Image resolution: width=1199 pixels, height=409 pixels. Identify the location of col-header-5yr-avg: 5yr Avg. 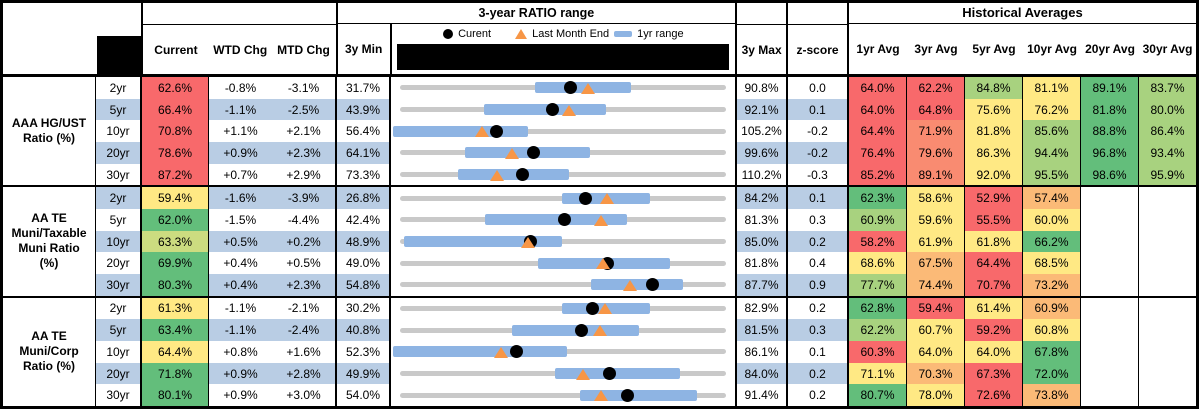
(994, 49).